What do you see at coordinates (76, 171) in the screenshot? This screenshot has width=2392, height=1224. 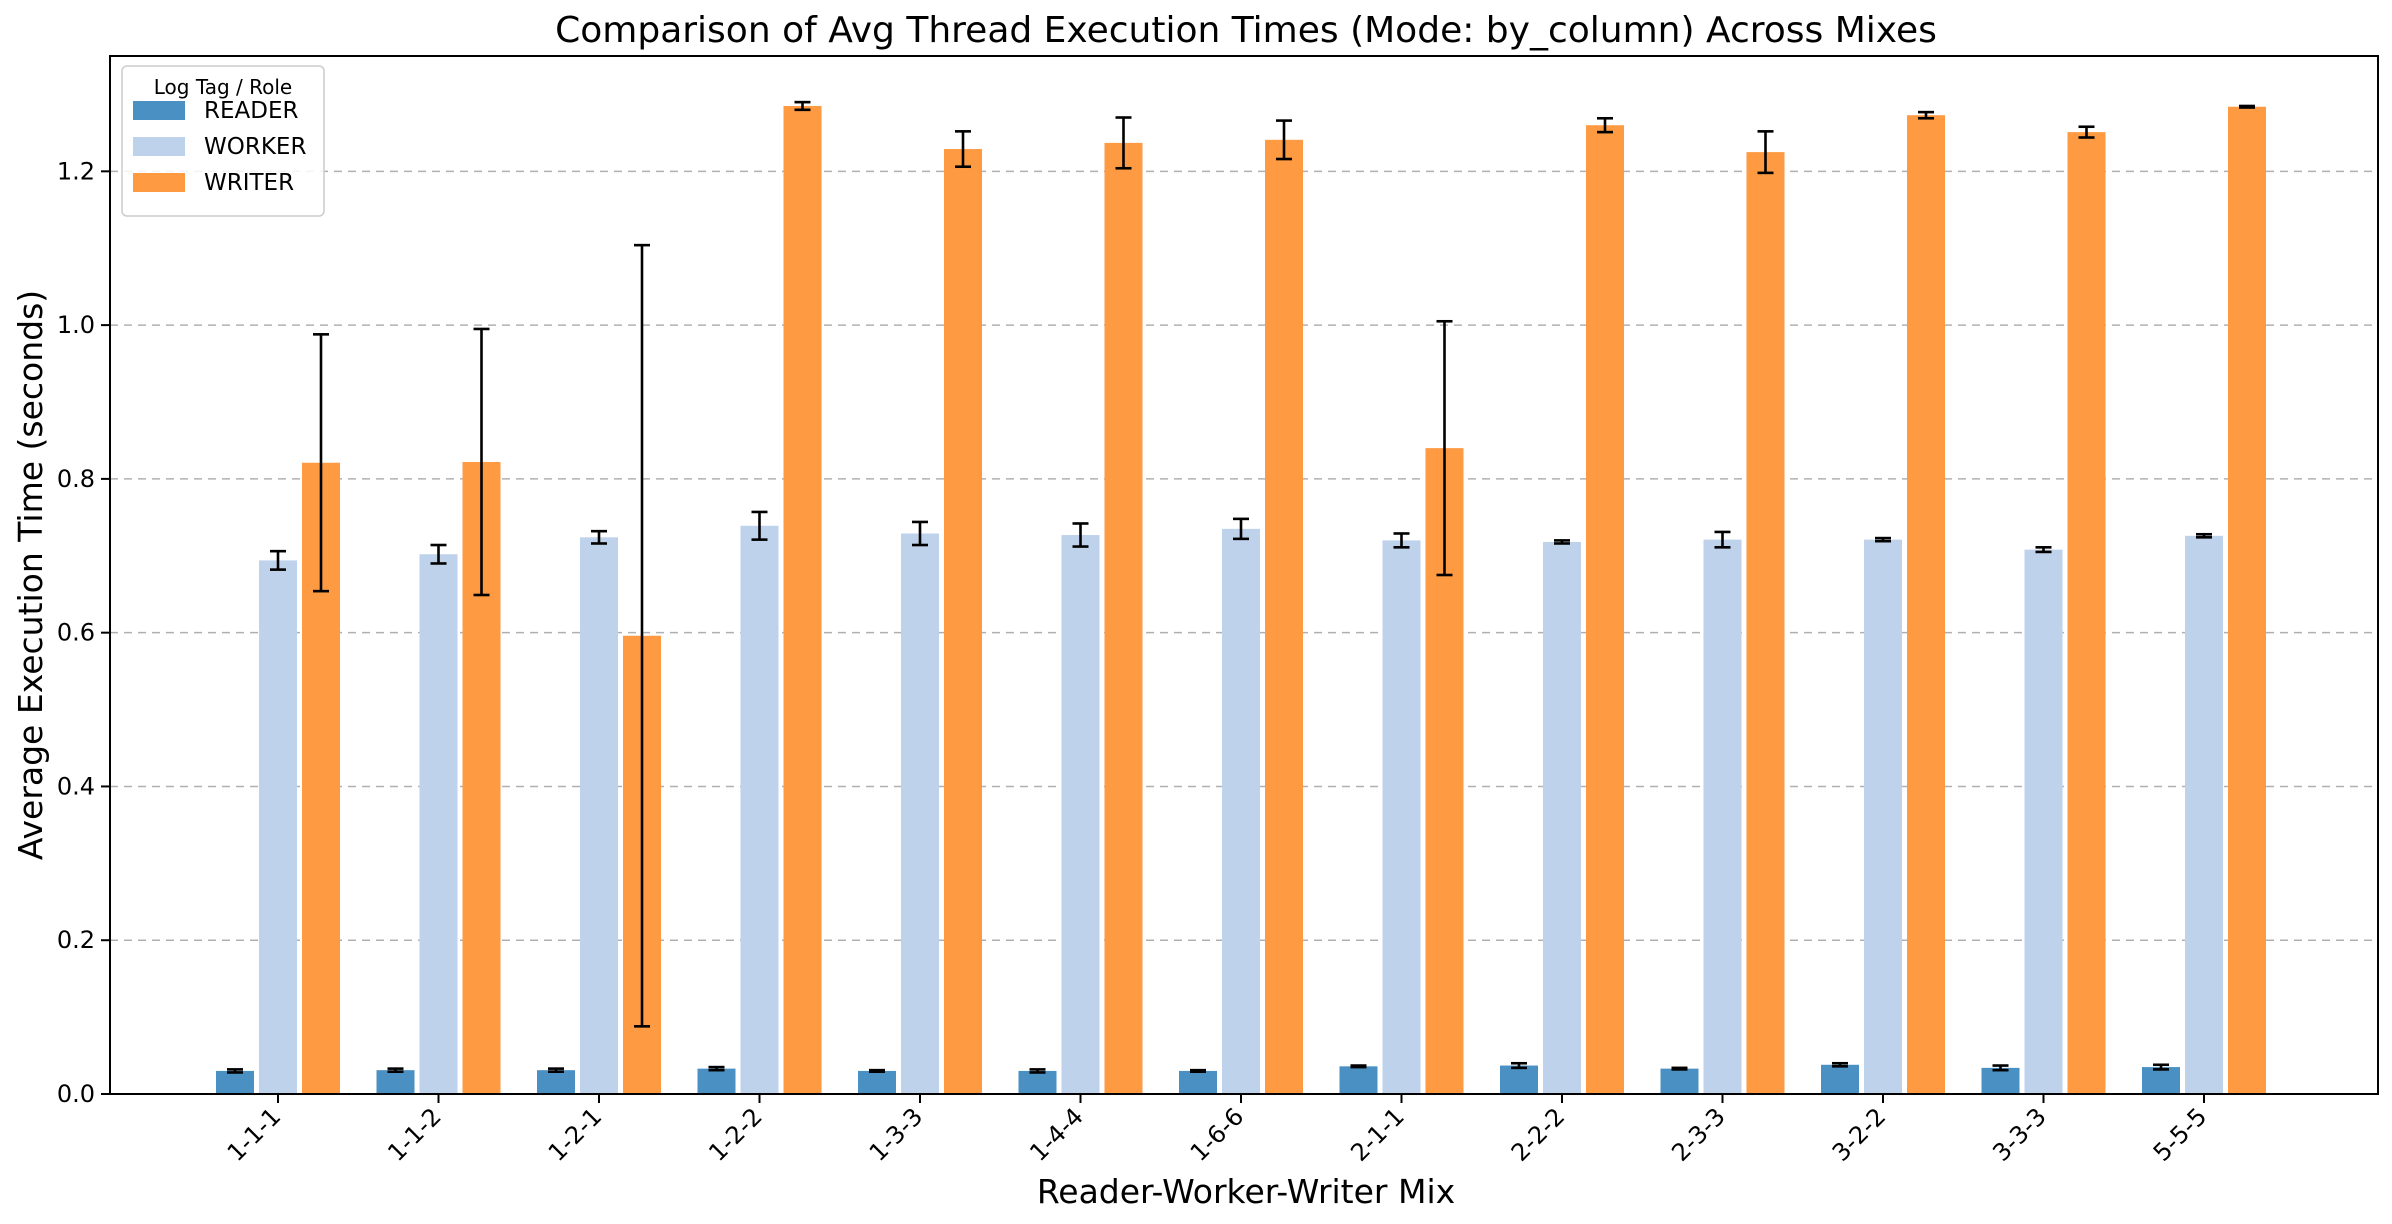 I see `y-tick-label: 1.2` at bounding box center [76, 171].